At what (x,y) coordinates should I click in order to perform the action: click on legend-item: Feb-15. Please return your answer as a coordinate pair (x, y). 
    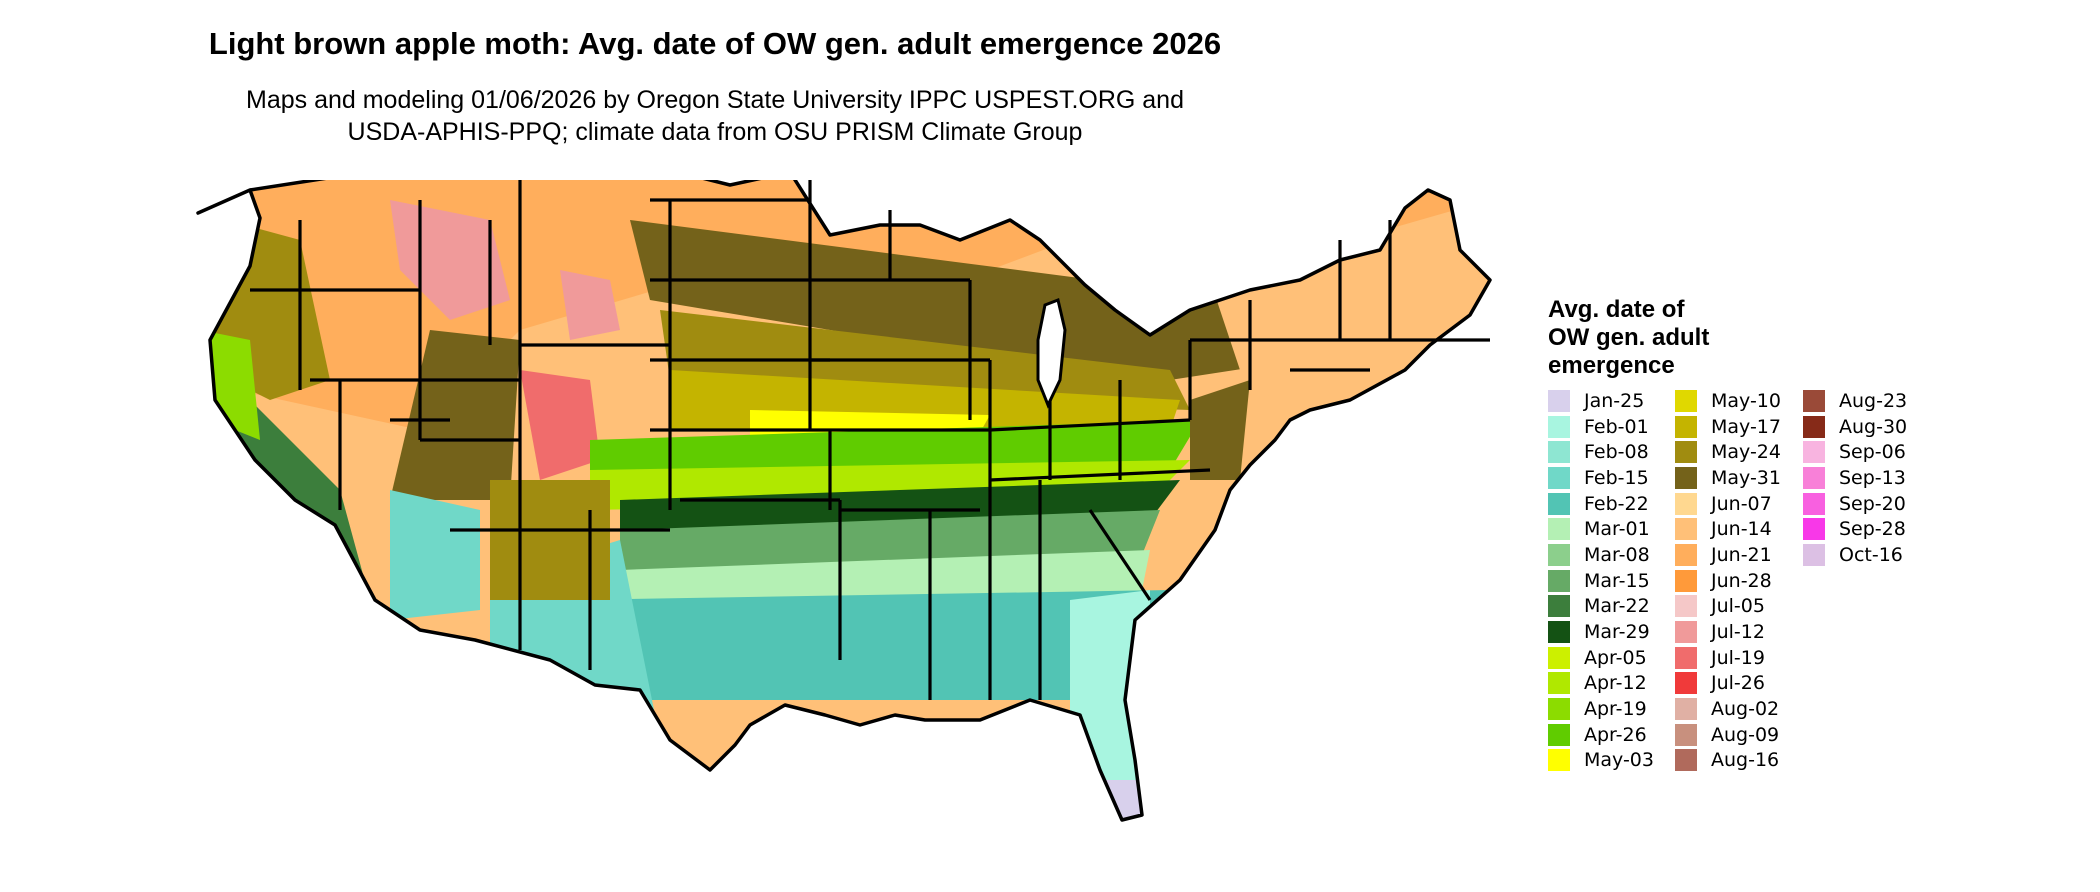
    Looking at the image, I should click on (1601, 478).